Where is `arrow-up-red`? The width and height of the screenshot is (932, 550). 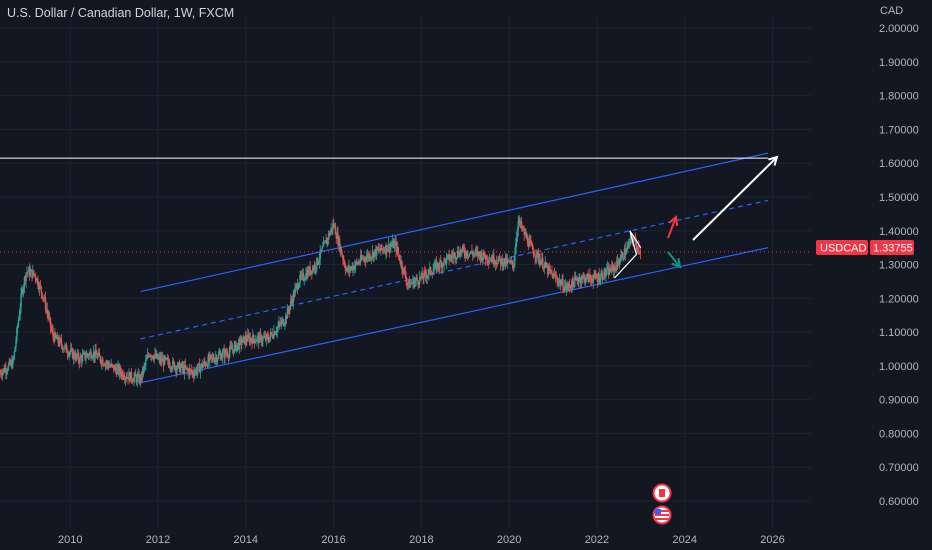
arrow-up-red is located at coordinates (673, 227).